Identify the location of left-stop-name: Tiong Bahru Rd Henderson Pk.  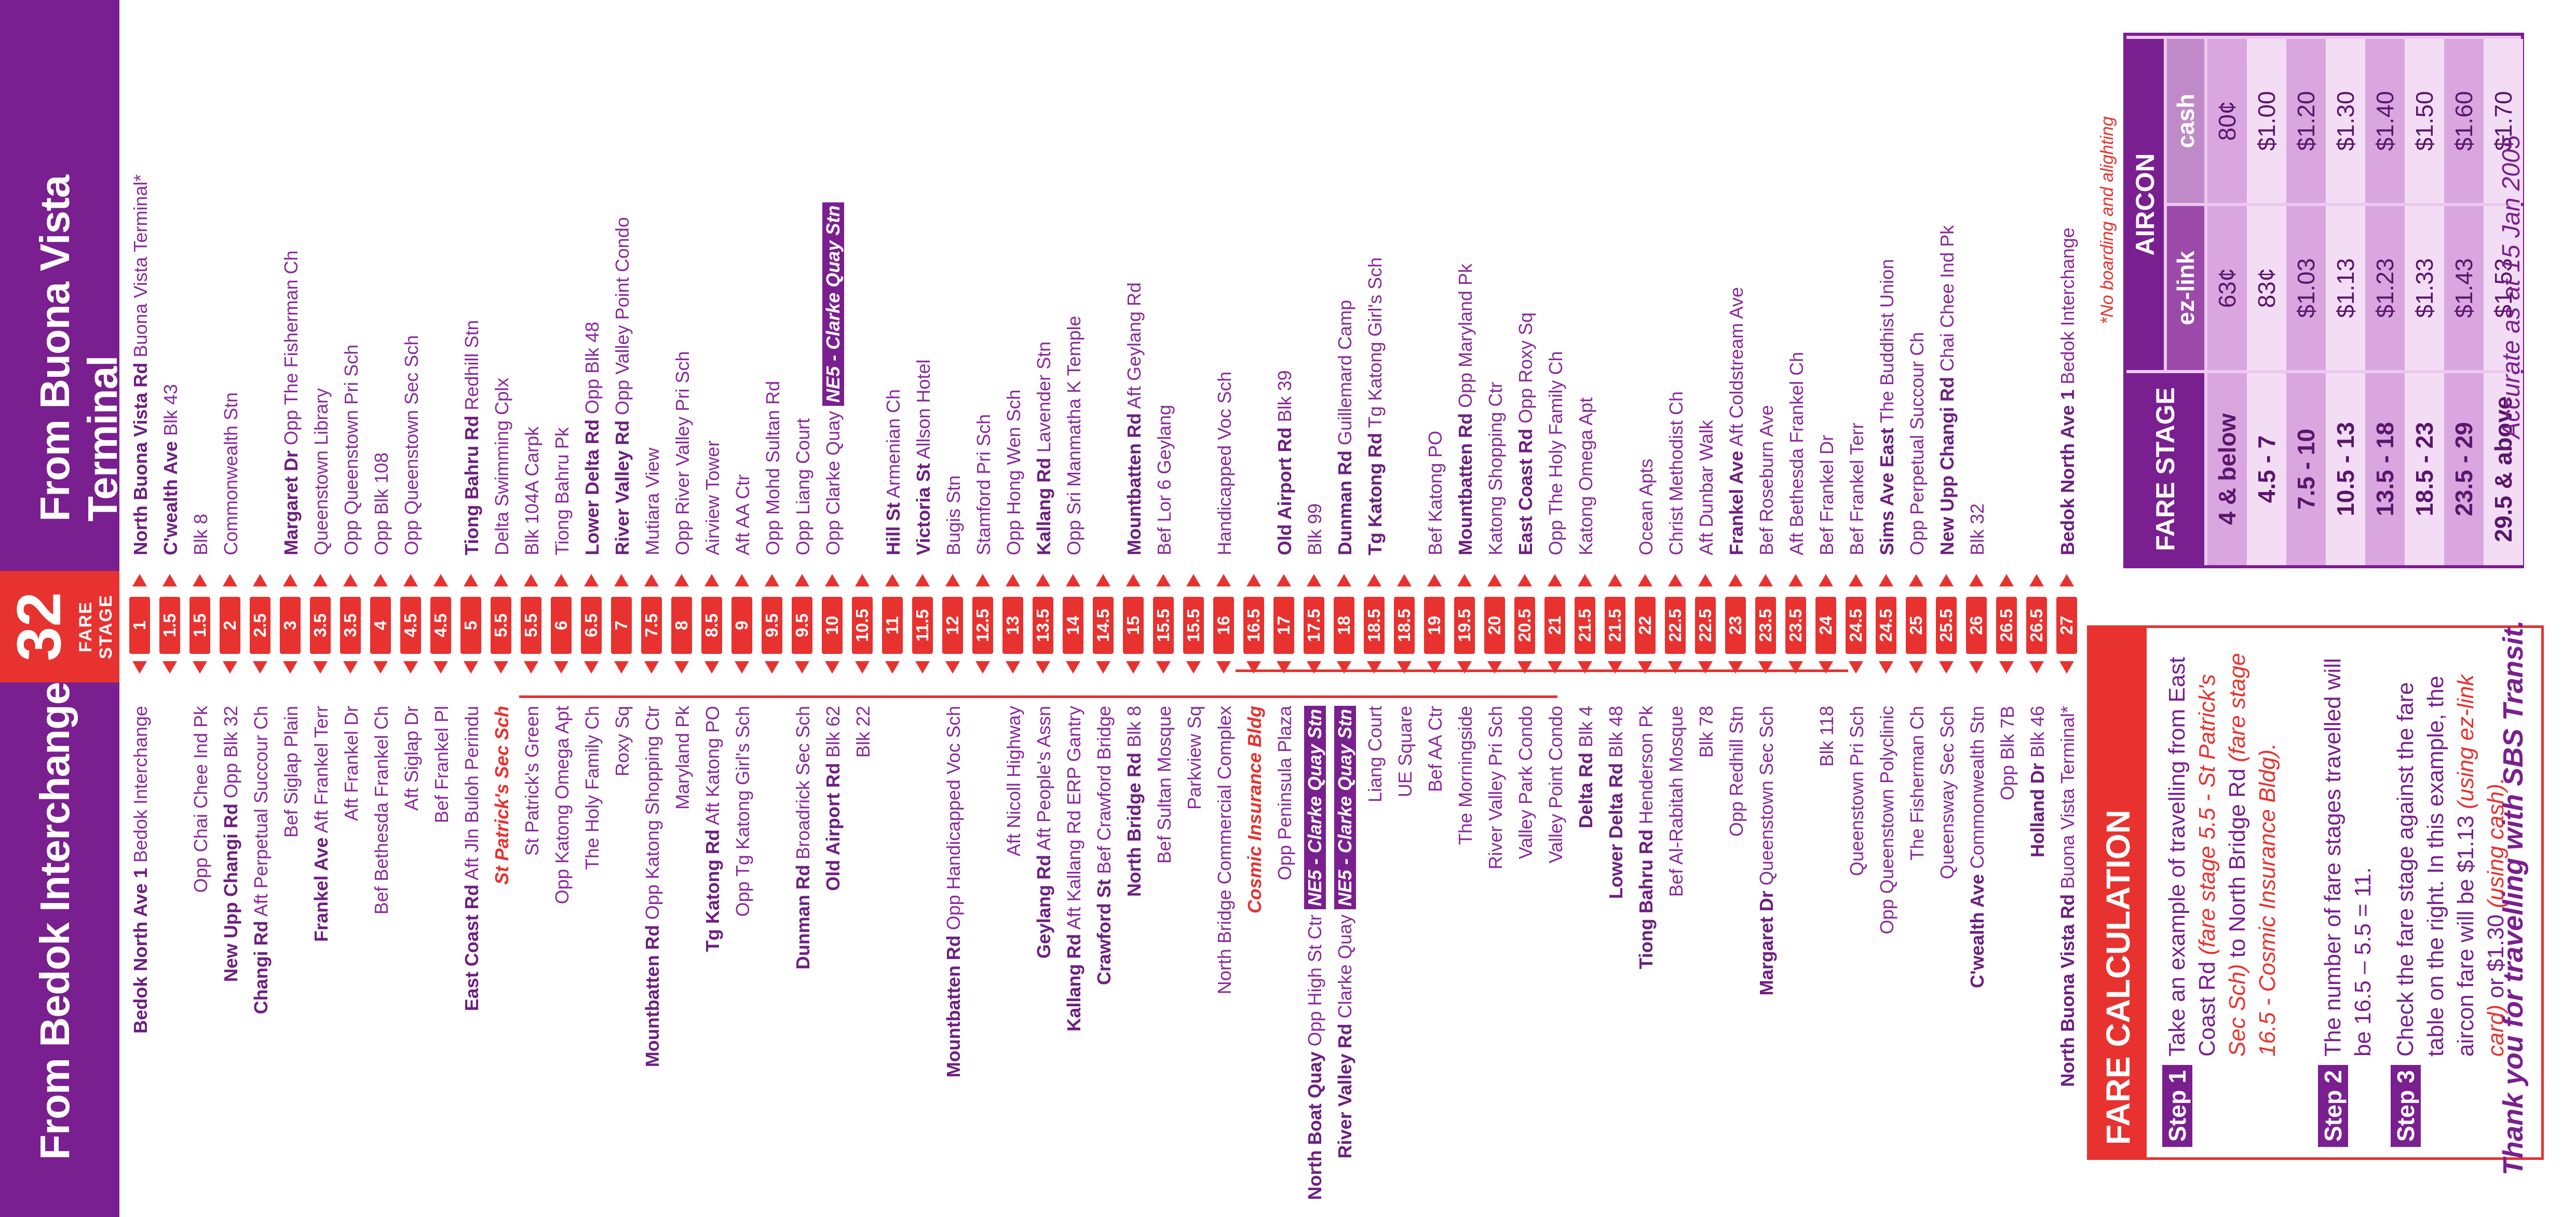
(1646, 837).